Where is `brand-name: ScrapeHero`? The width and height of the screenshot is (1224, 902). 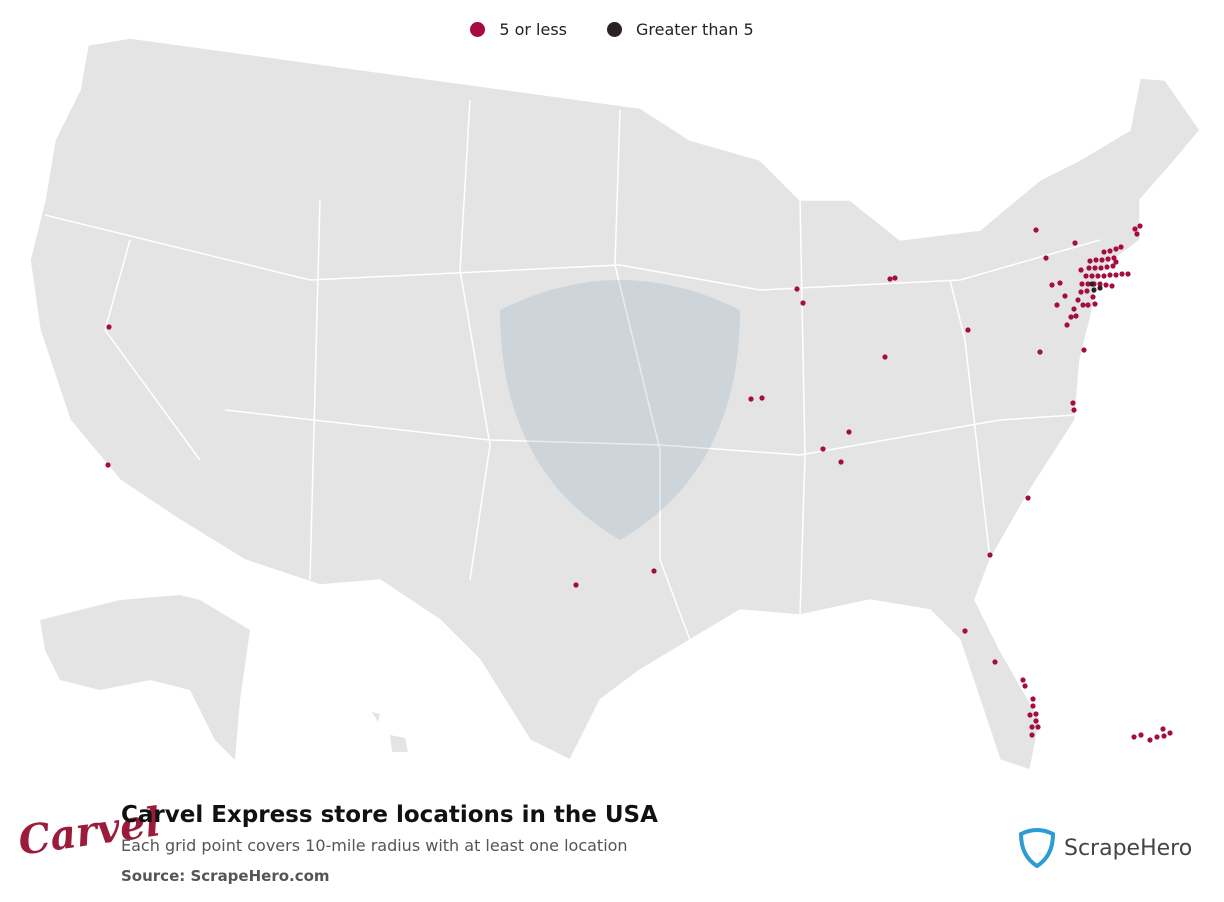
brand-name: ScrapeHero is located at coordinates (1128, 848).